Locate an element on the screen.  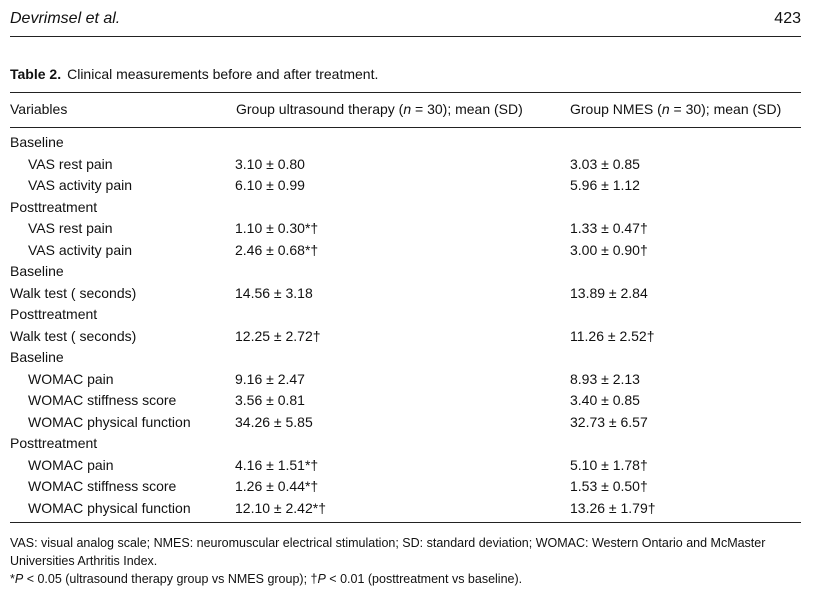
table-row: VAS activity pain 6.10 ± 0.99 5.96 ± 1.12 is located at coordinates (405, 186).